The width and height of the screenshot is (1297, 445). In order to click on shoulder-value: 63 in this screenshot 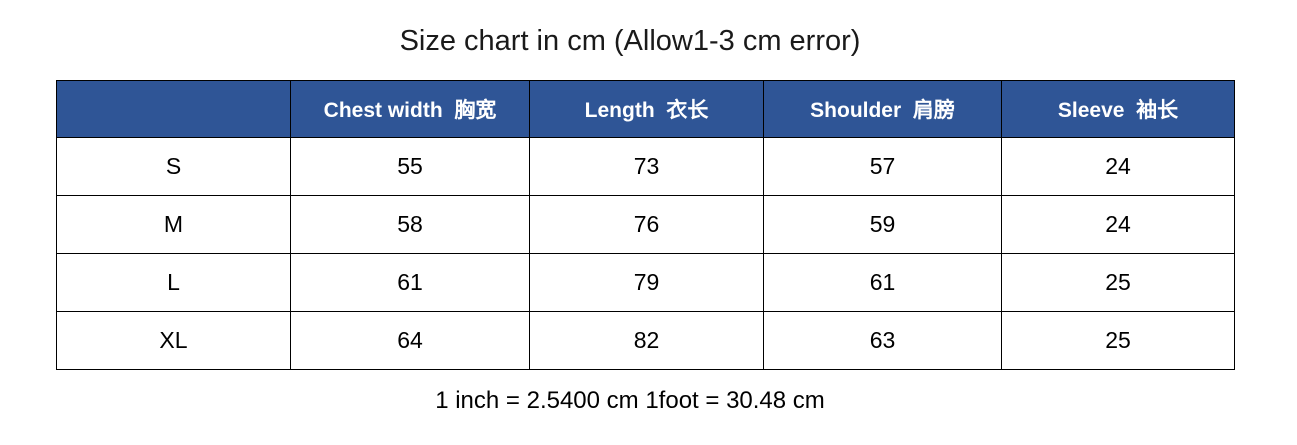, I will do `click(882, 340)`.